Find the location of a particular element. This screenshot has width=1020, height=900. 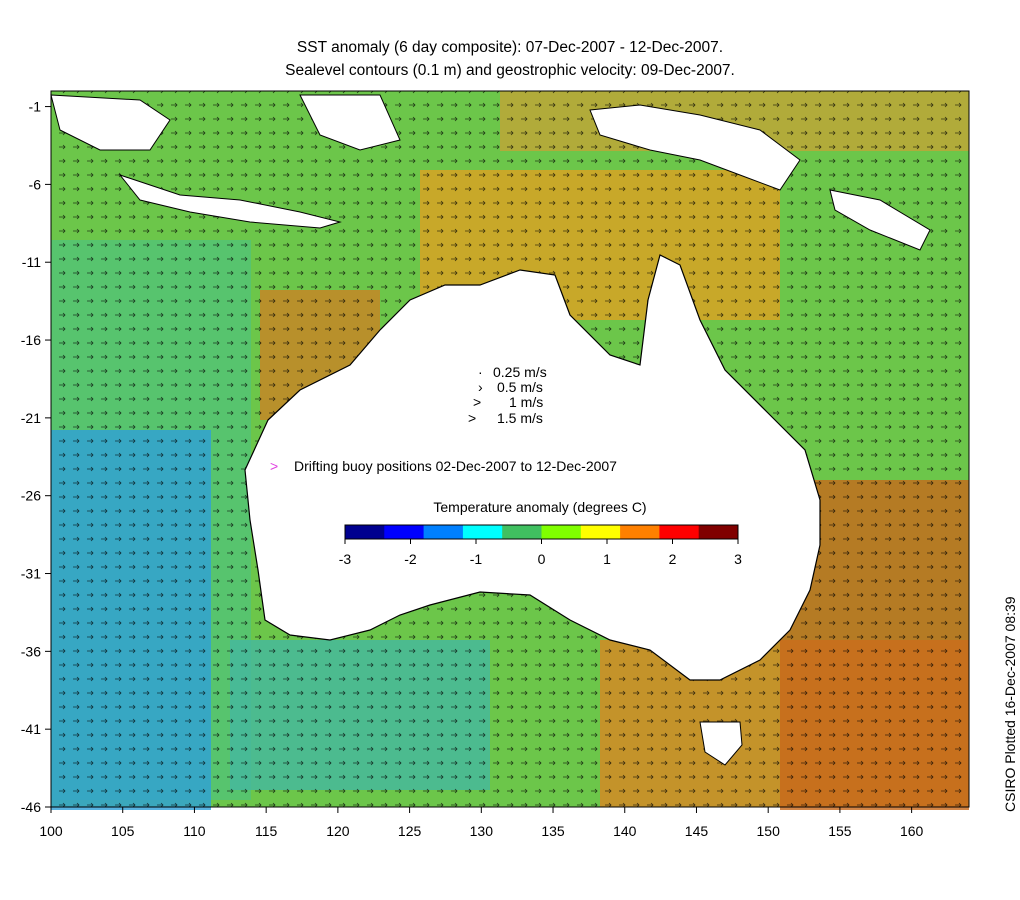

colorbar-tick-label: -1 is located at coordinates (476, 559).